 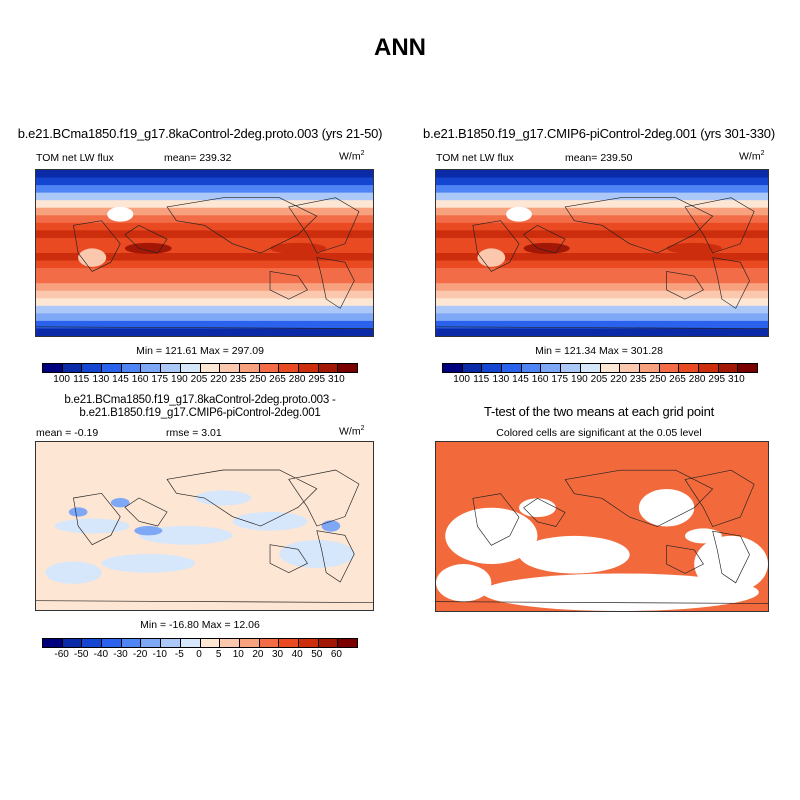 What do you see at coordinates (599, 379) in the screenshot?
I see `colorbar-label: 205` at bounding box center [599, 379].